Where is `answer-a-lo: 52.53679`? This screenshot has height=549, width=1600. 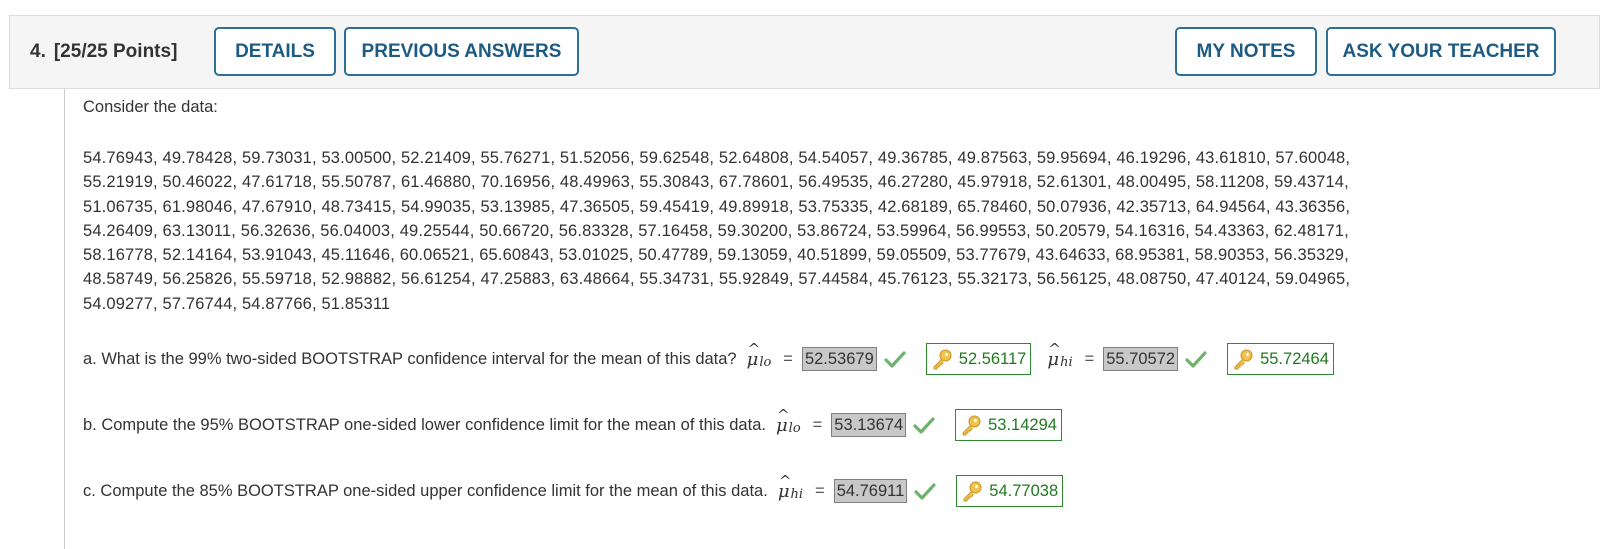
answer-a-lo: 52.53679 is located at coordinates (839, 359).